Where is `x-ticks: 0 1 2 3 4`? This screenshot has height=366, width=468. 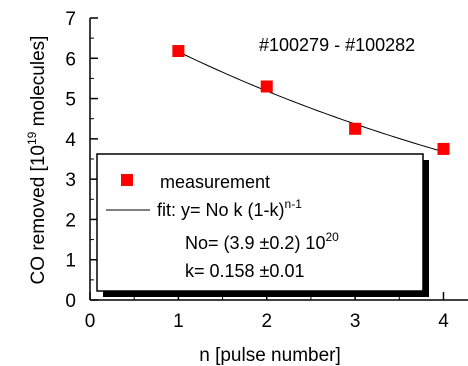 x-ticks: 0 1 2 3 4 is located at coordinates (267, 312).